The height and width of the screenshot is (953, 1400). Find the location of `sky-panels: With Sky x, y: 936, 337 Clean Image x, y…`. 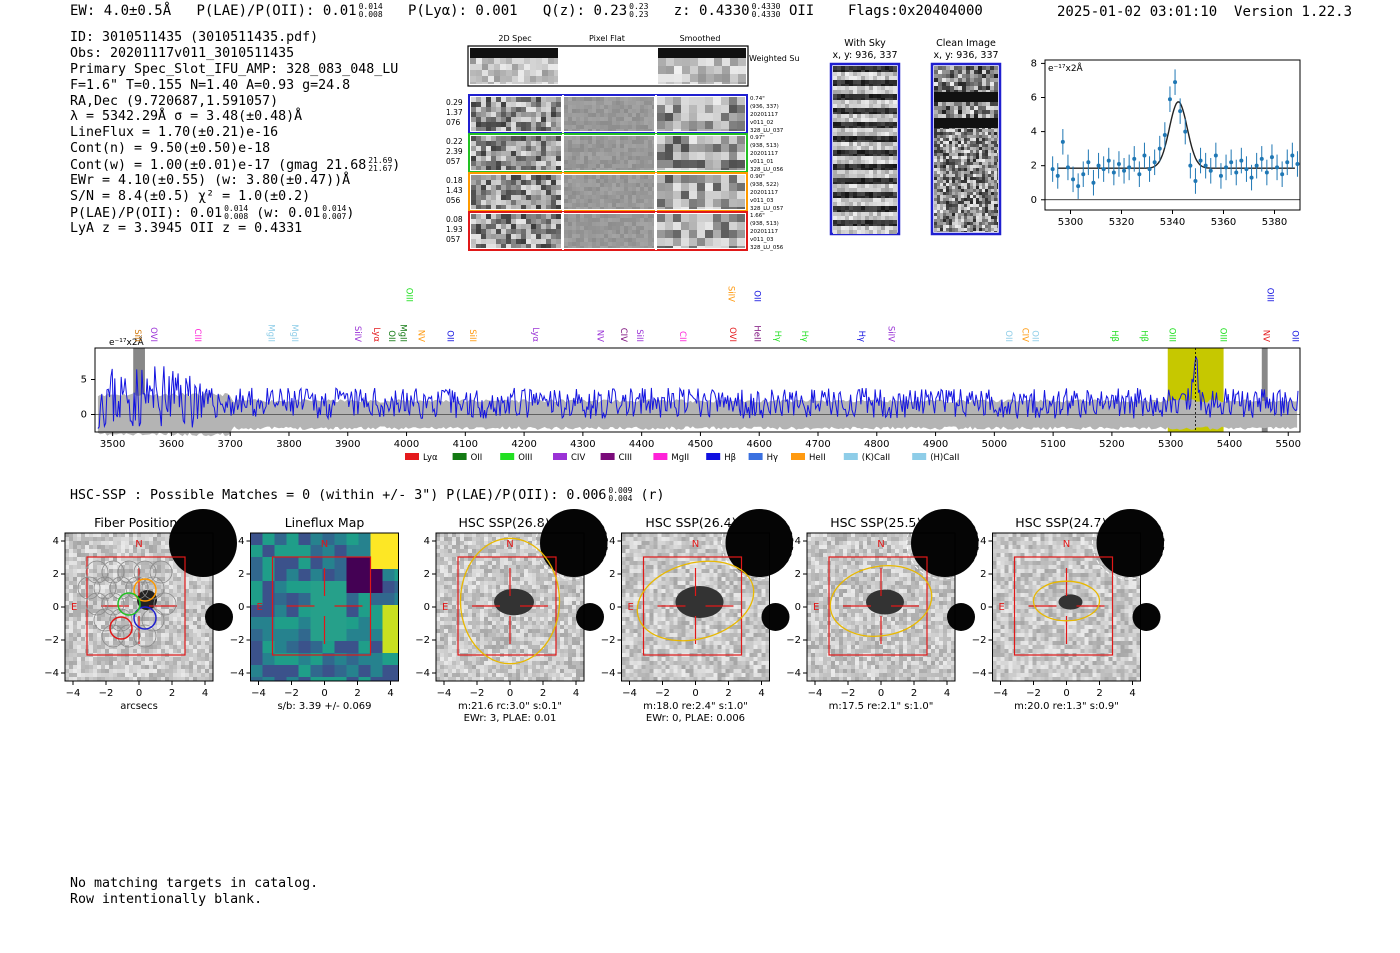

sky-panels: With Sky x, y: 936, 337 Clean Image x, y… is located at coordinates (915, 137).